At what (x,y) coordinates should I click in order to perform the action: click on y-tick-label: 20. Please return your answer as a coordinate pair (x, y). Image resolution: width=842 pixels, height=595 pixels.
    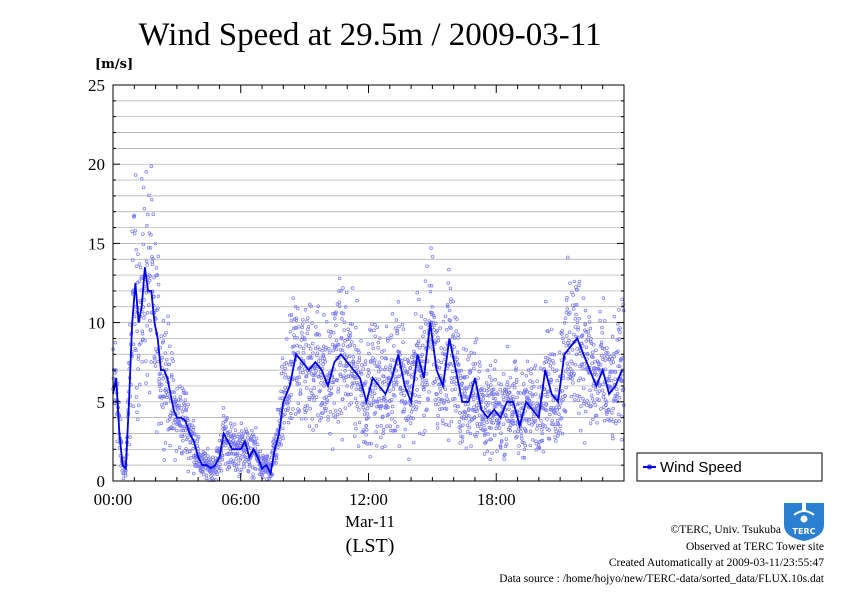
    Looking at the image, I should click on (96, 164).